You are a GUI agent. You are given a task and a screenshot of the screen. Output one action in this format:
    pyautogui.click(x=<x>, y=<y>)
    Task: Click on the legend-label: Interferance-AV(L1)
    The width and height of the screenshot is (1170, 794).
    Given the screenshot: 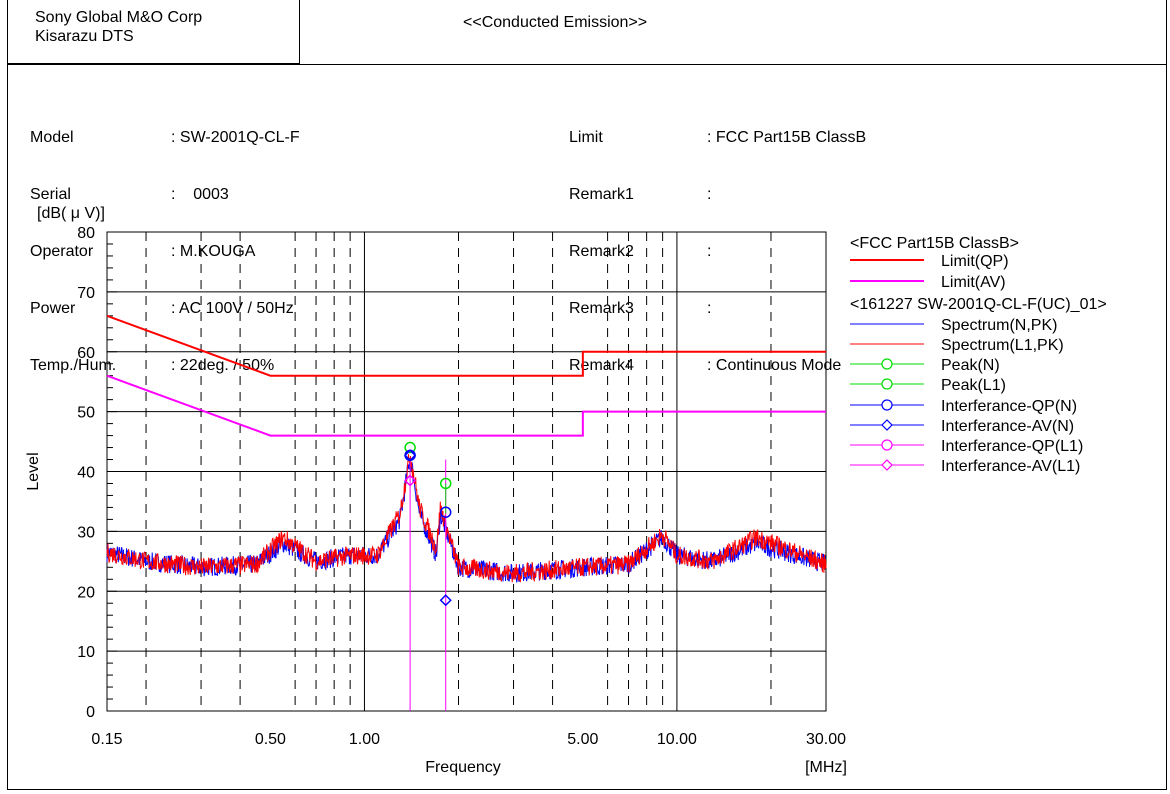 What is the action you would take?
    pyautogui.click(x=1010, y=466)
    